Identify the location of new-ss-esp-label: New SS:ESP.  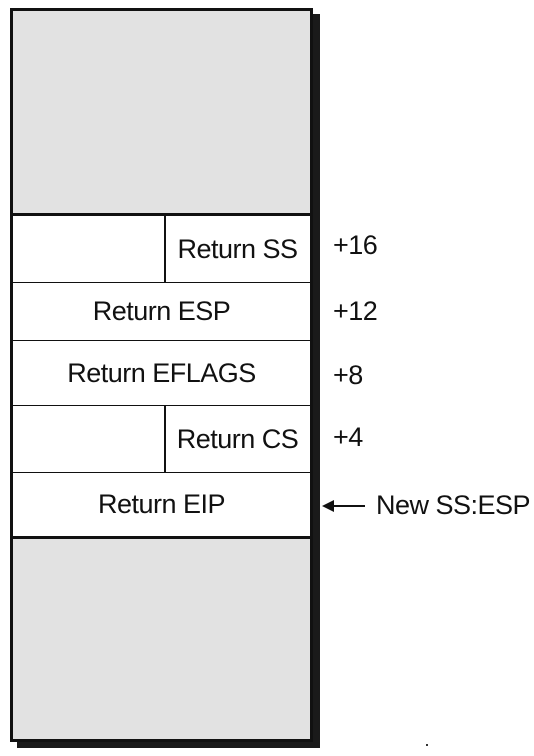
(453, 505).